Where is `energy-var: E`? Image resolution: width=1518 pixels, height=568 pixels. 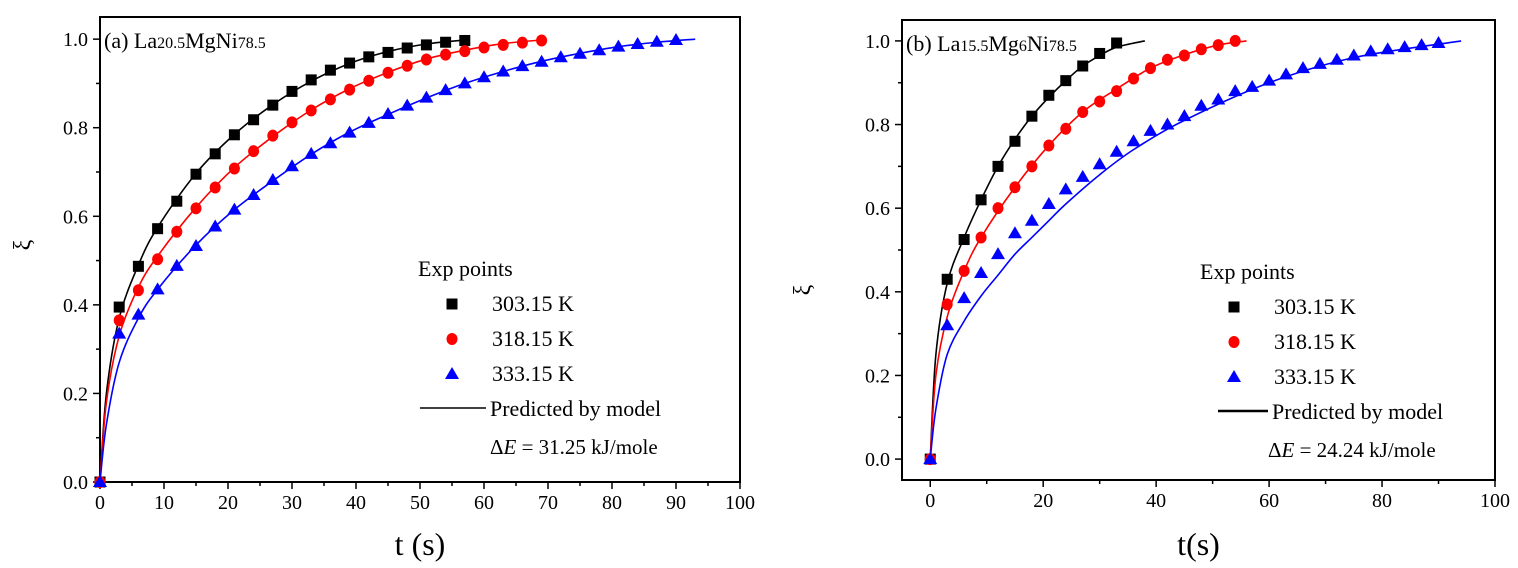
energy-var: E is located at coordinates (1288, 450).